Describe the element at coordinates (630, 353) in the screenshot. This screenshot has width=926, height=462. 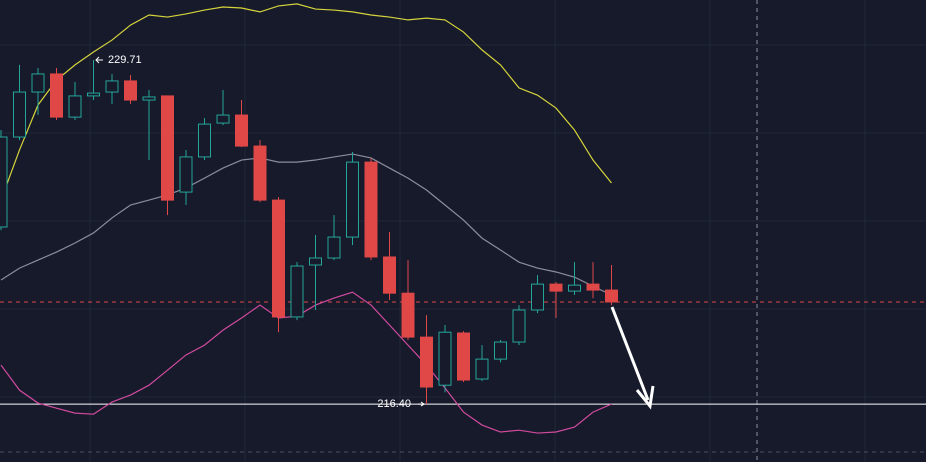
I see `trend-arrow` at that location.